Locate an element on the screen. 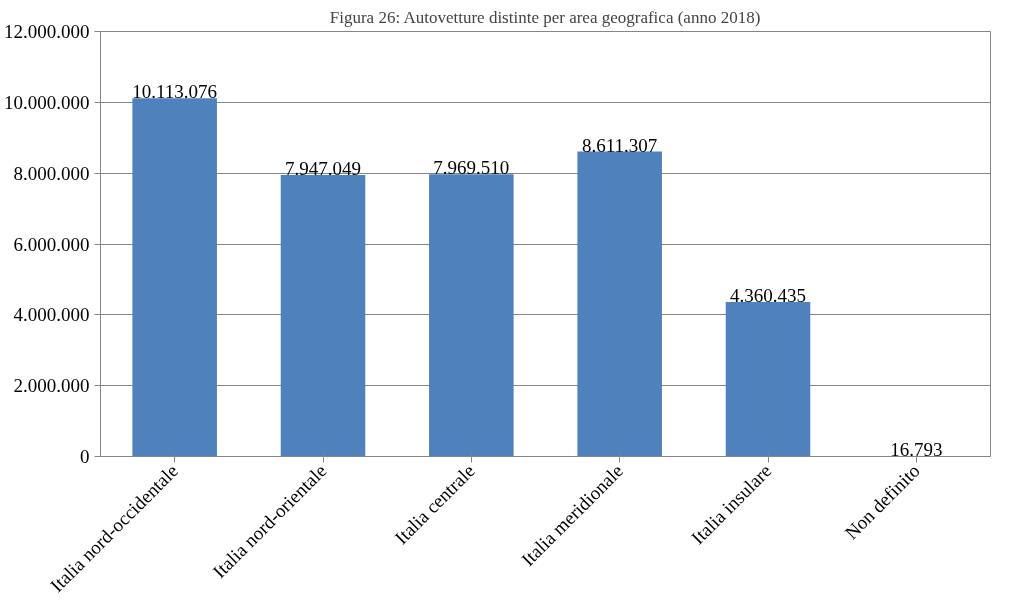 The image size is (1011, 612). y-tick-label: 12.000.000 is located at coordinates (47, 31).